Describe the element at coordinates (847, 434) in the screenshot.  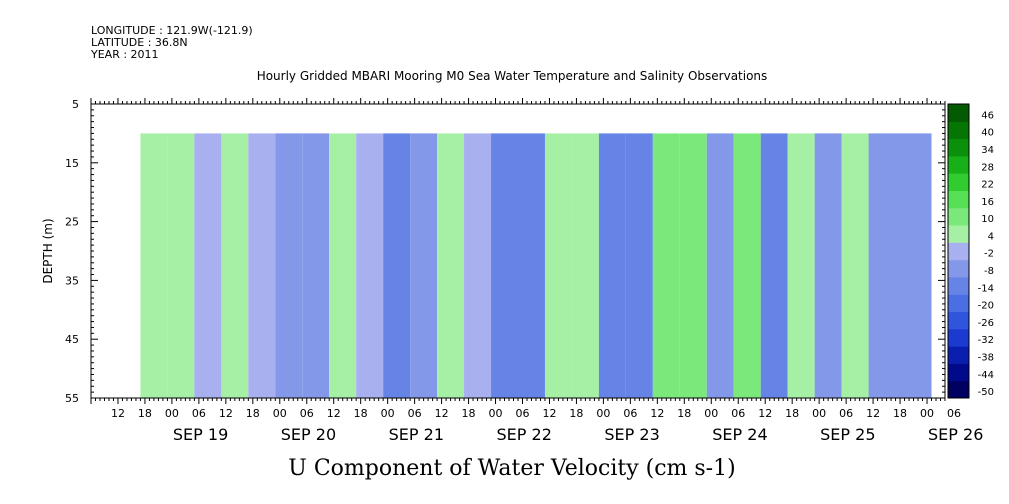
I see `x-day-label: SEP 25` at that location.